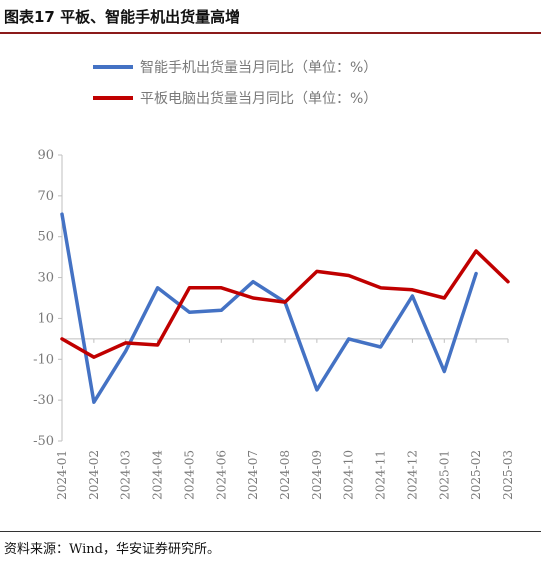 This screenshot has width=541, height=562. What do you see at coordinates (270, 531) in the screenshot?
I see `footer-rule` at bounding box center [270, 531].